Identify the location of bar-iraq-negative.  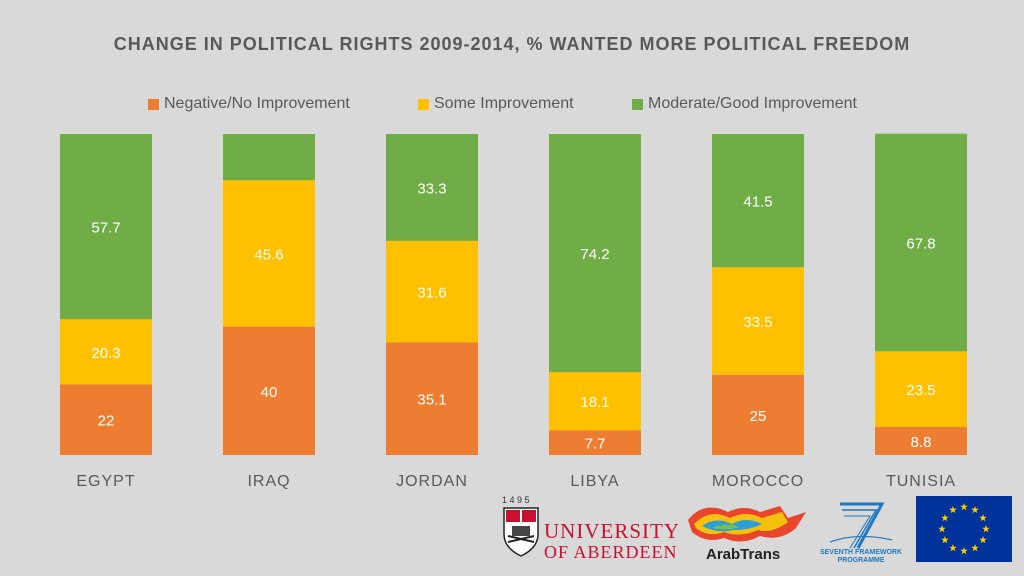
(269, 390).